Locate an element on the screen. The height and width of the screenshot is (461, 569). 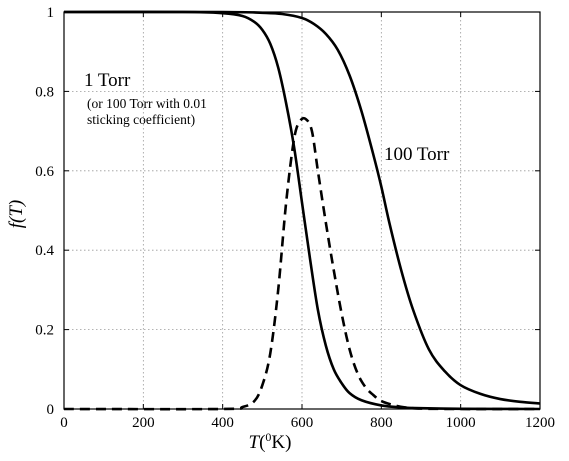
x-axis-open: ( is located at coordinates (262, 442).